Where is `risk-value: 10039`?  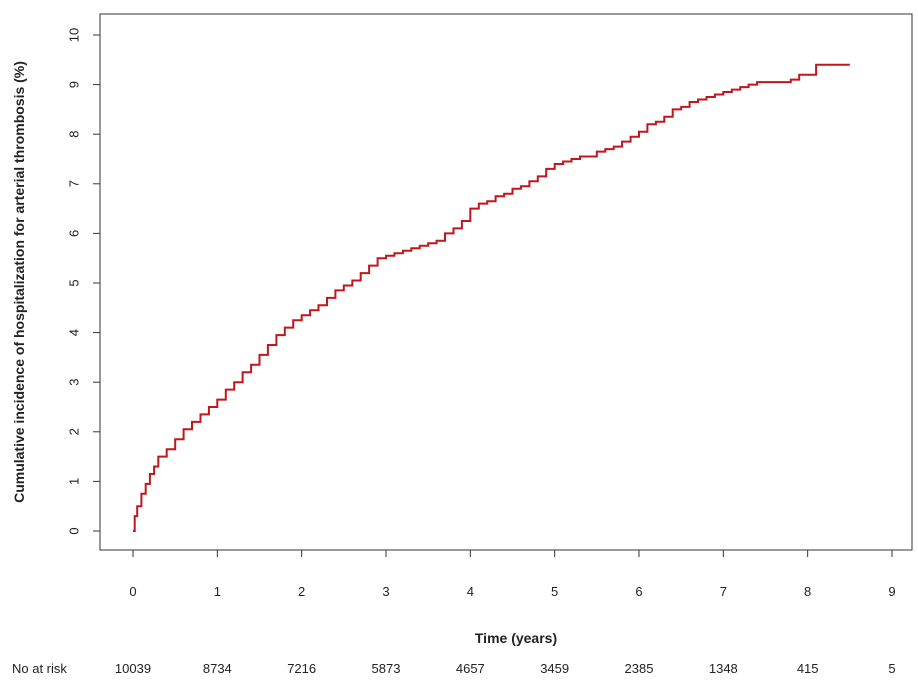 risk-value: 10039 is located at coordinates (133, 668).